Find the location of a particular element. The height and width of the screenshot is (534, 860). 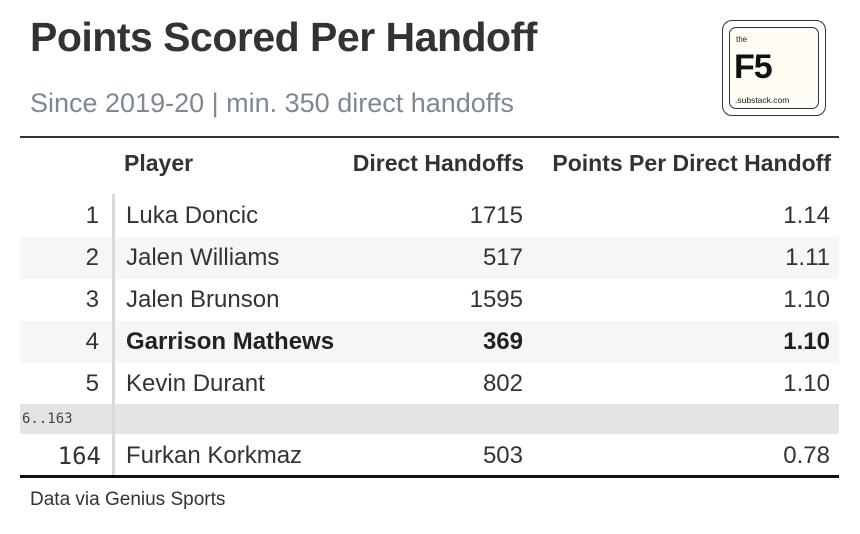

f5-logo: the F5 .substack.com is located at coordinates (774, 68).